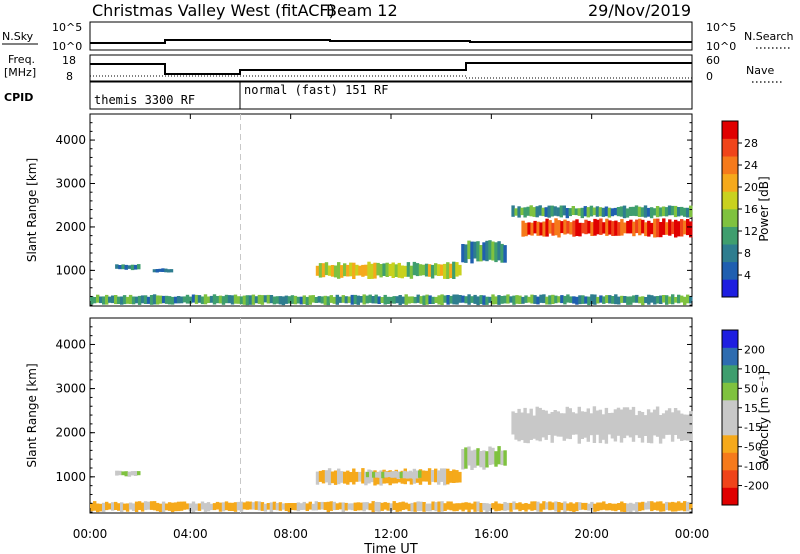  I want to click on colorbar-tick-label: 24, so click(751, 165).